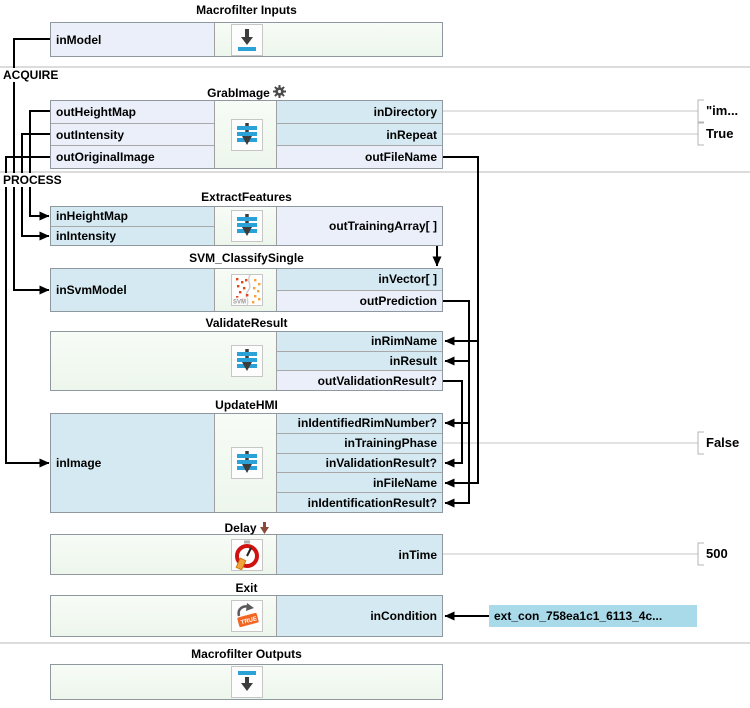 This screenshot has height=708, width=750. I want to click on title-text: Macrofilter Outputs, so click(246, 654).